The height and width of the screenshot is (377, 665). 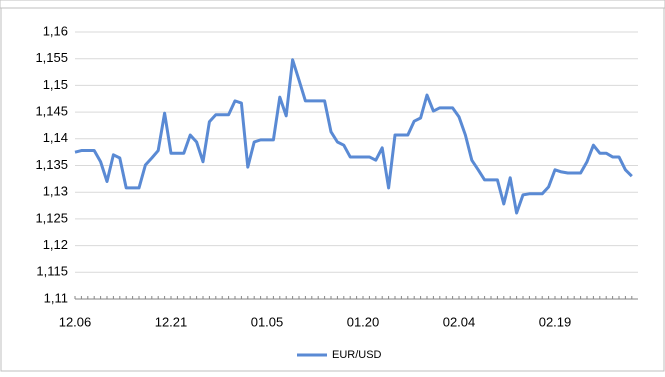 What do you see at coordinates (51, 111) in the screenshot?
I see `y-tick-label: 1,145` at bounding box center [51, 111].